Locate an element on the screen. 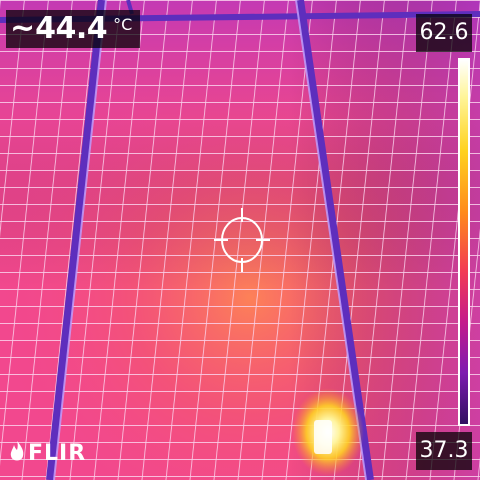 Image resolution: width=480 pixels, height=480 pixels. scale-min-temperature: 37.3 is located at coordinates (444, 451).